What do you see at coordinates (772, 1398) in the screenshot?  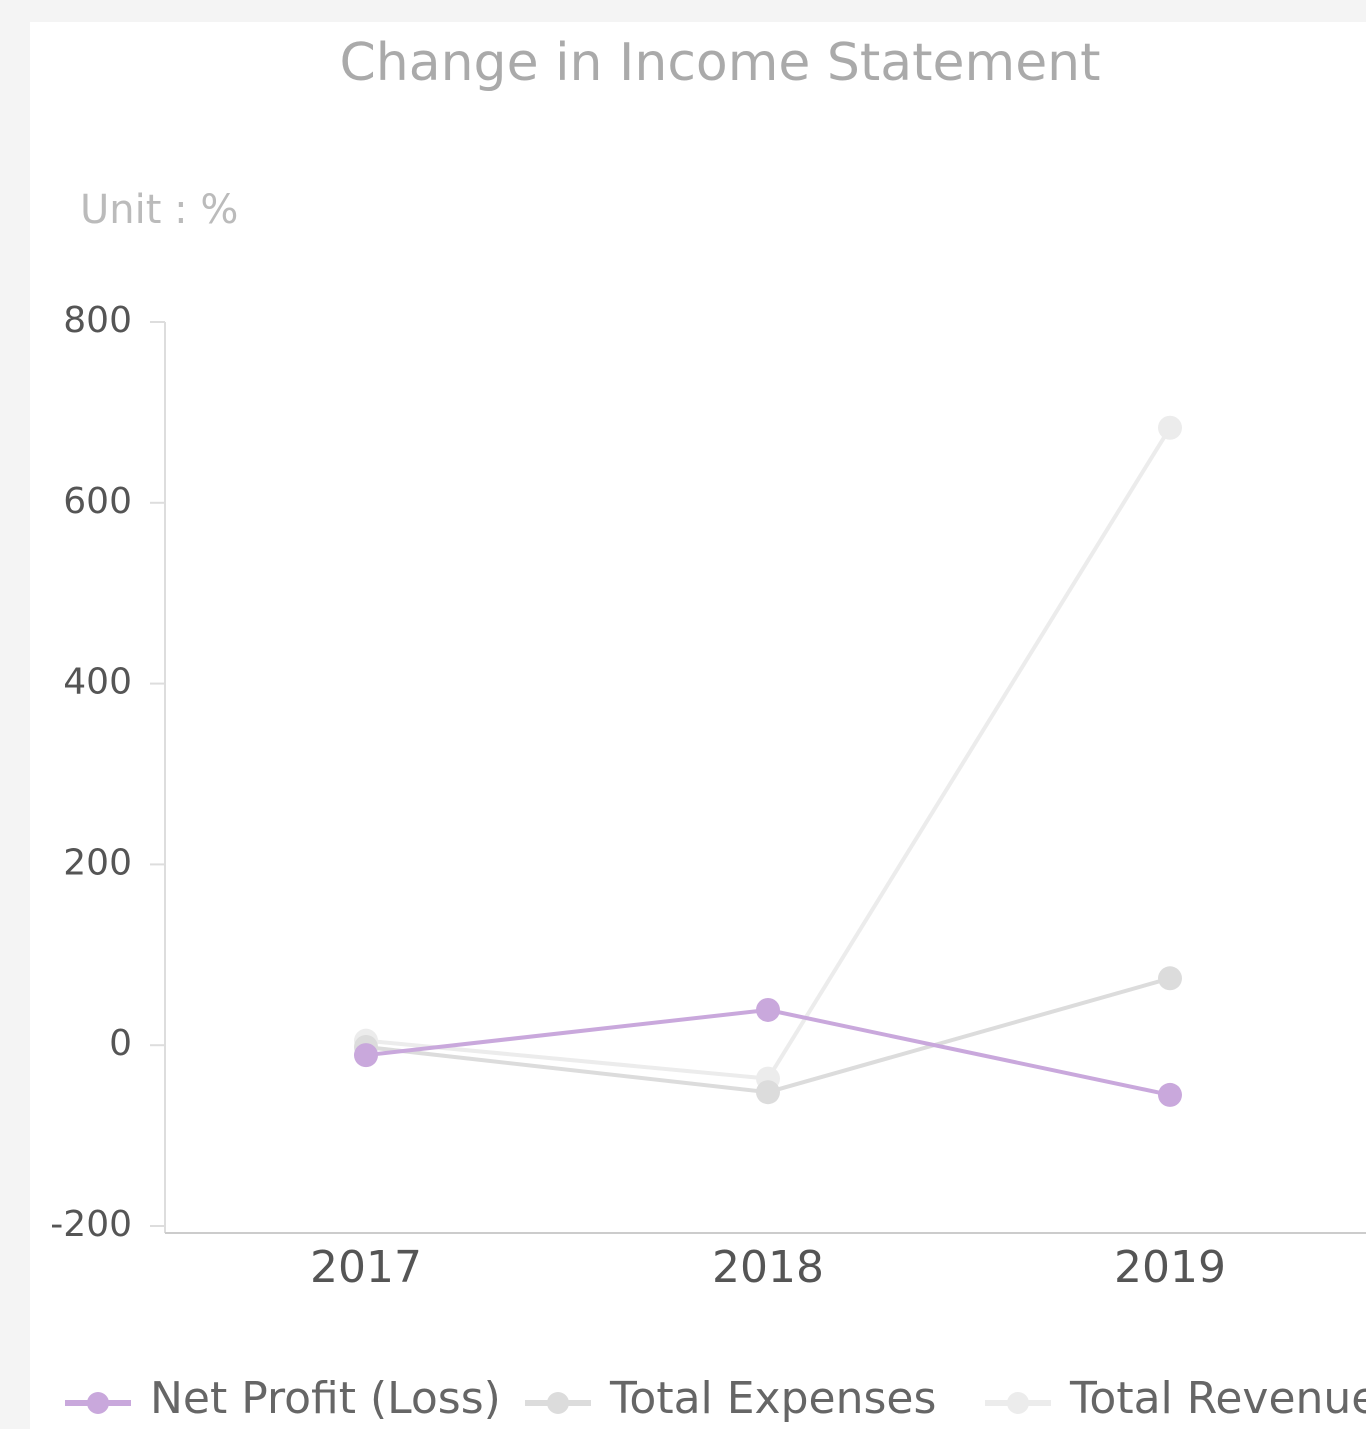 I see `legend-label: Total Expenses` at bounding box center [772, 1398].